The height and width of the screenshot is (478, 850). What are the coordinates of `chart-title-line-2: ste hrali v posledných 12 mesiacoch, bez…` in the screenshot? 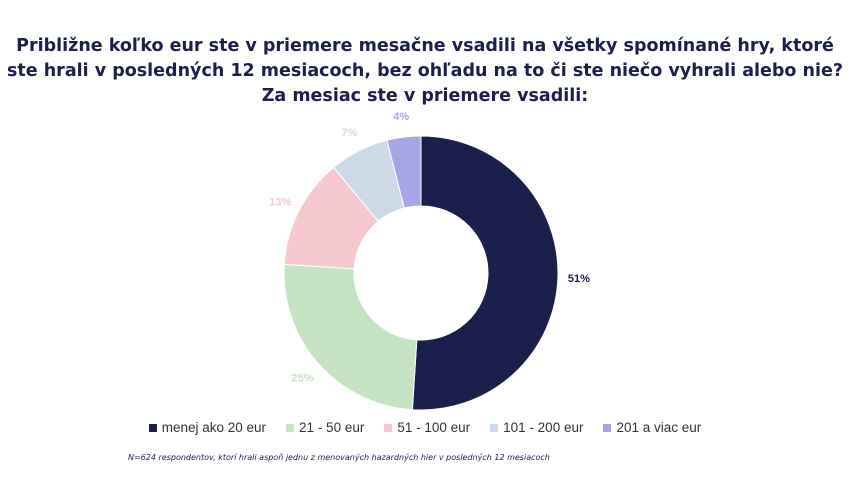 It's located at (425, 71).